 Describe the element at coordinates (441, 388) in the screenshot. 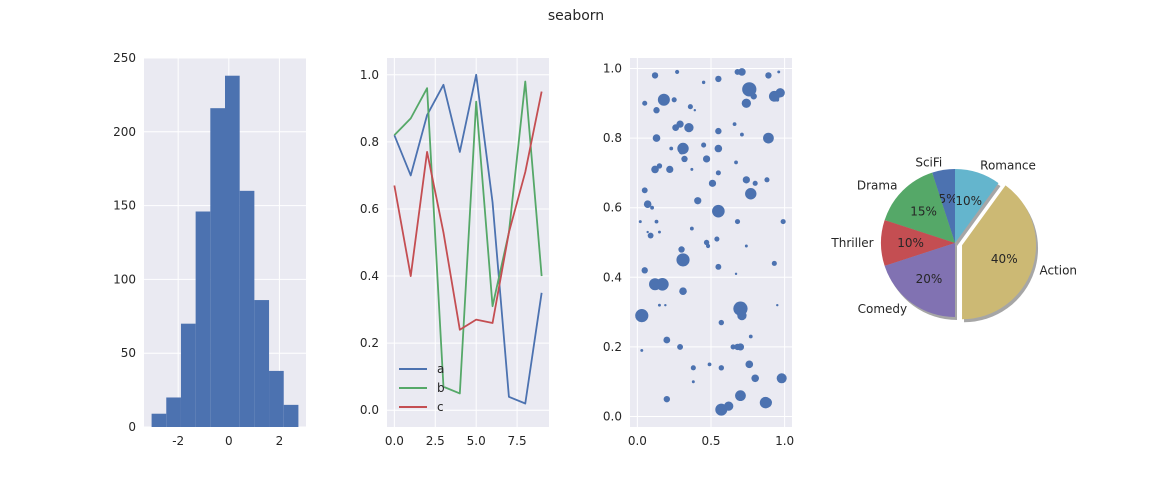

I see `legend-label-b: b` at that location.